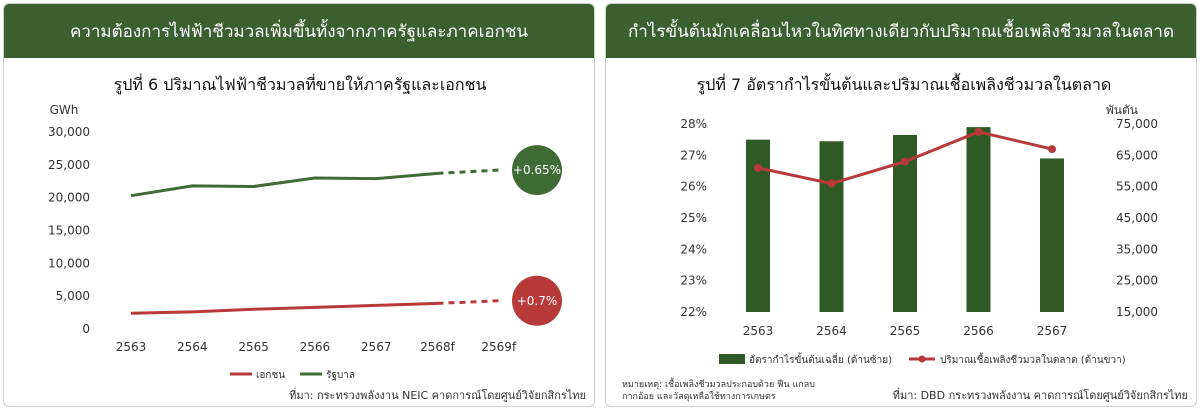 The height and width of the screenshot is (410, 1200). What do you see at coordinates (69, 231) in the screenshot?
I see `y-tick-label: 15,000` at bounding box center [69, 231].